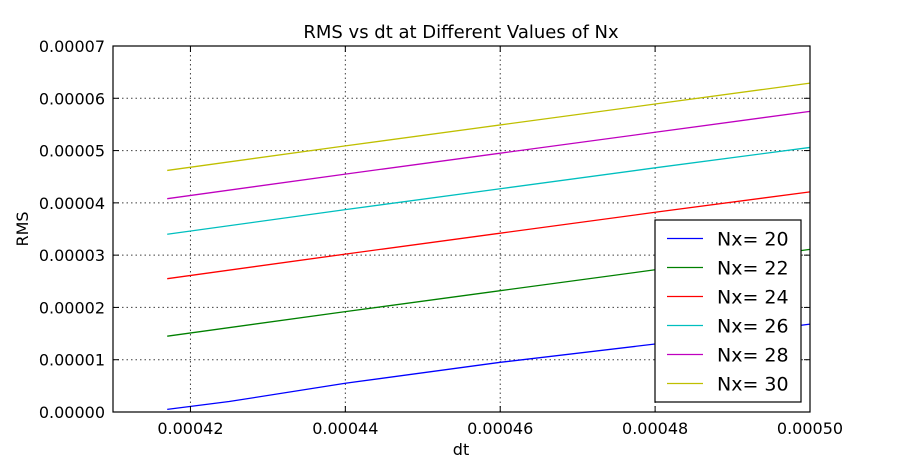 The width and height of the screenshot is (900, 459). I want to click on y-tick-label: 0.00000, so click(72, 412).